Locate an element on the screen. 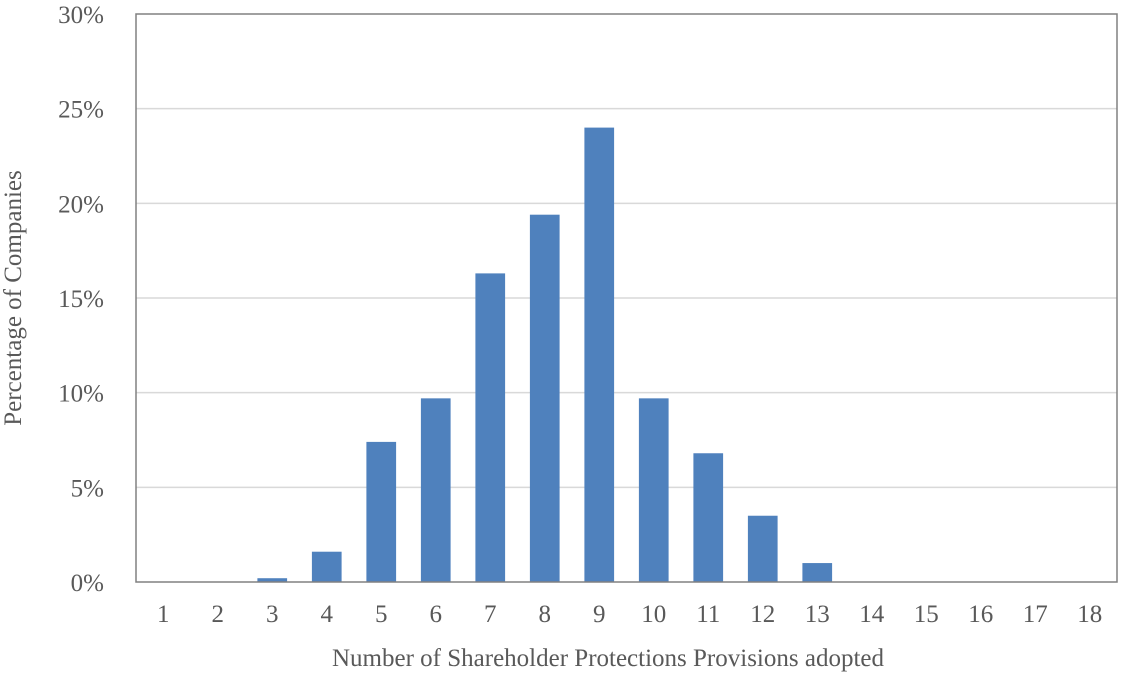  y-tick-label: 15% is located at coordinates (81, 299).